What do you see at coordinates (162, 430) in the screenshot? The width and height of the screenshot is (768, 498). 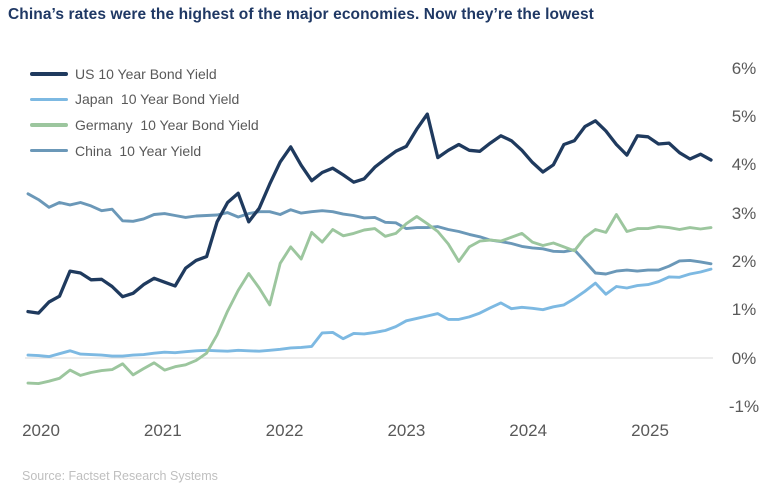 I see `x-axis-label: 2021` at bounding box center [162, 430].